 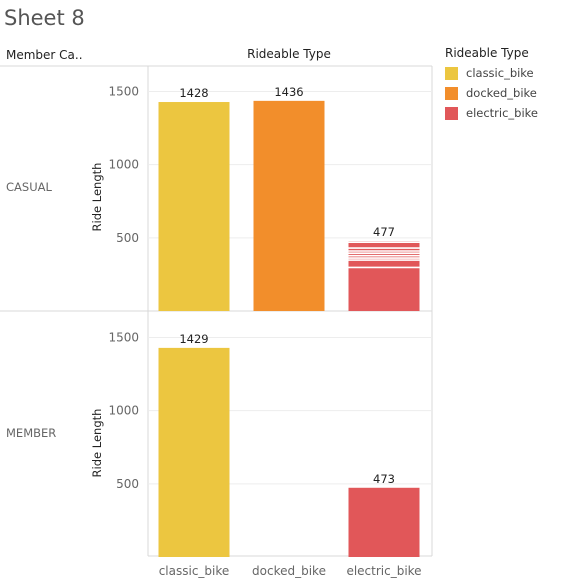 I want to click on sheet-title: Sheet 8, so click(x=44, y=18).